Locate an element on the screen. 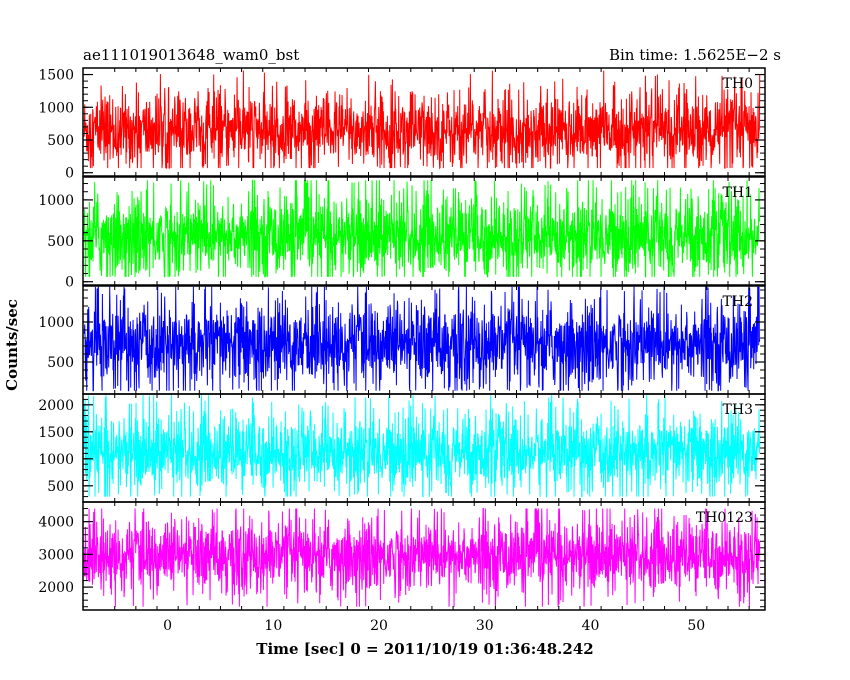 The image size is (850, 680). series-th0-trace is located at coordinates (422, 120).